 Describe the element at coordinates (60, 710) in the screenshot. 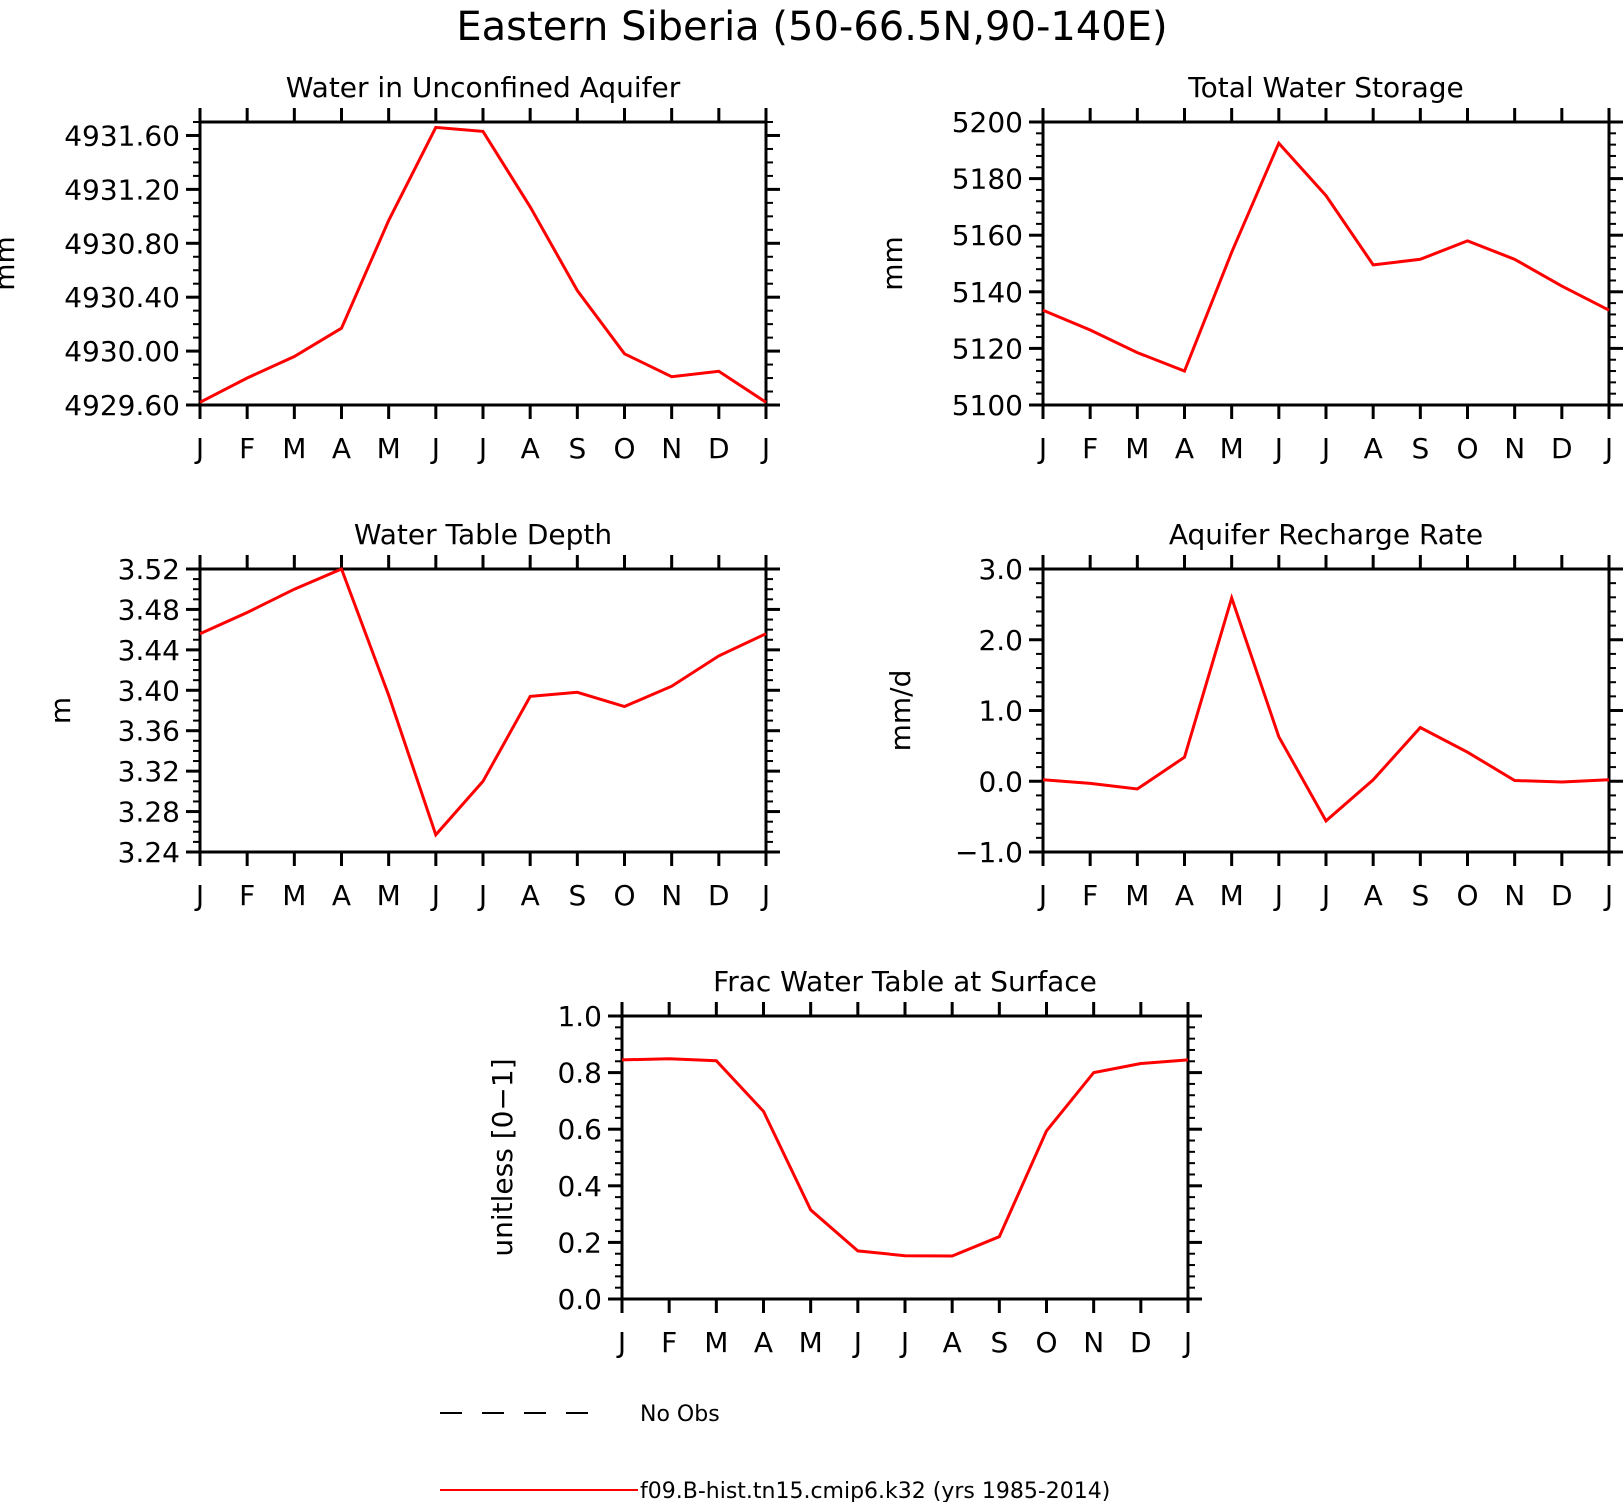

I see `y-axis-label: m` at that location.